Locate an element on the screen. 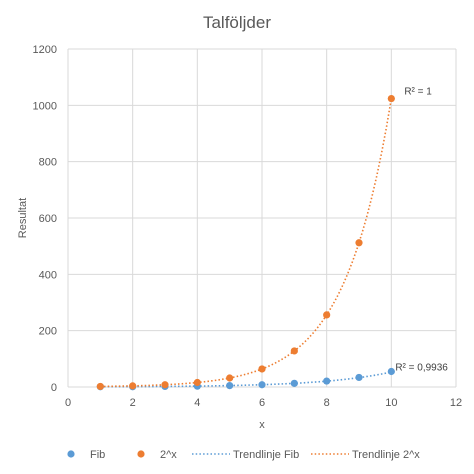 Image resolution: width=474 pixels, height=474 pixels. x-tick-label: 2 is located at coordinates (133, 403).